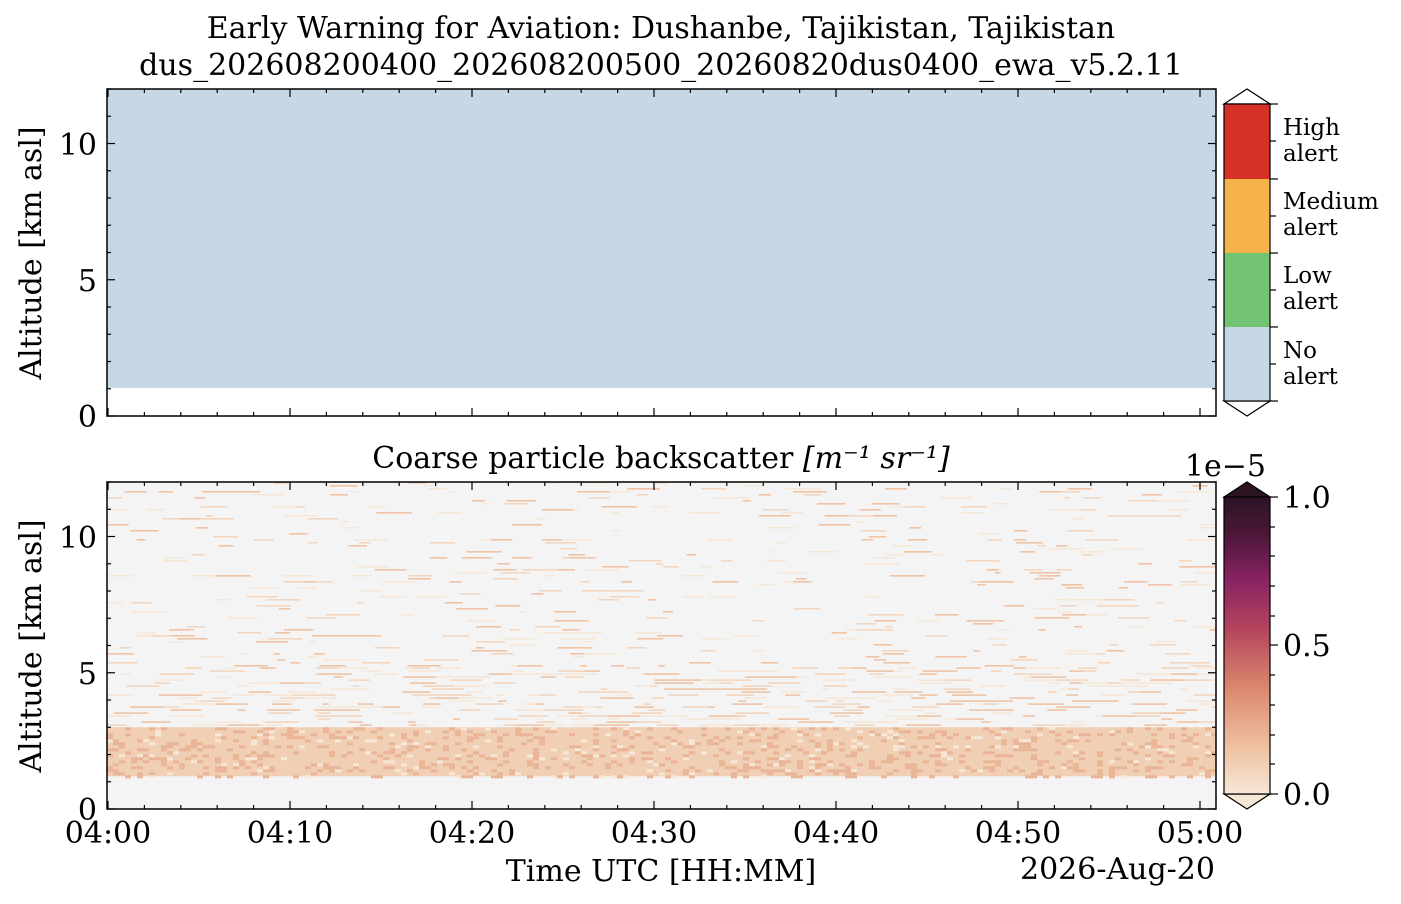 This screenshot has width=1401, height=904. Describe the element at coordinates (876, 458) in the screenshot. I see `backscatter-title-units: [m⁻¹ sr⁻¹]` at that location.